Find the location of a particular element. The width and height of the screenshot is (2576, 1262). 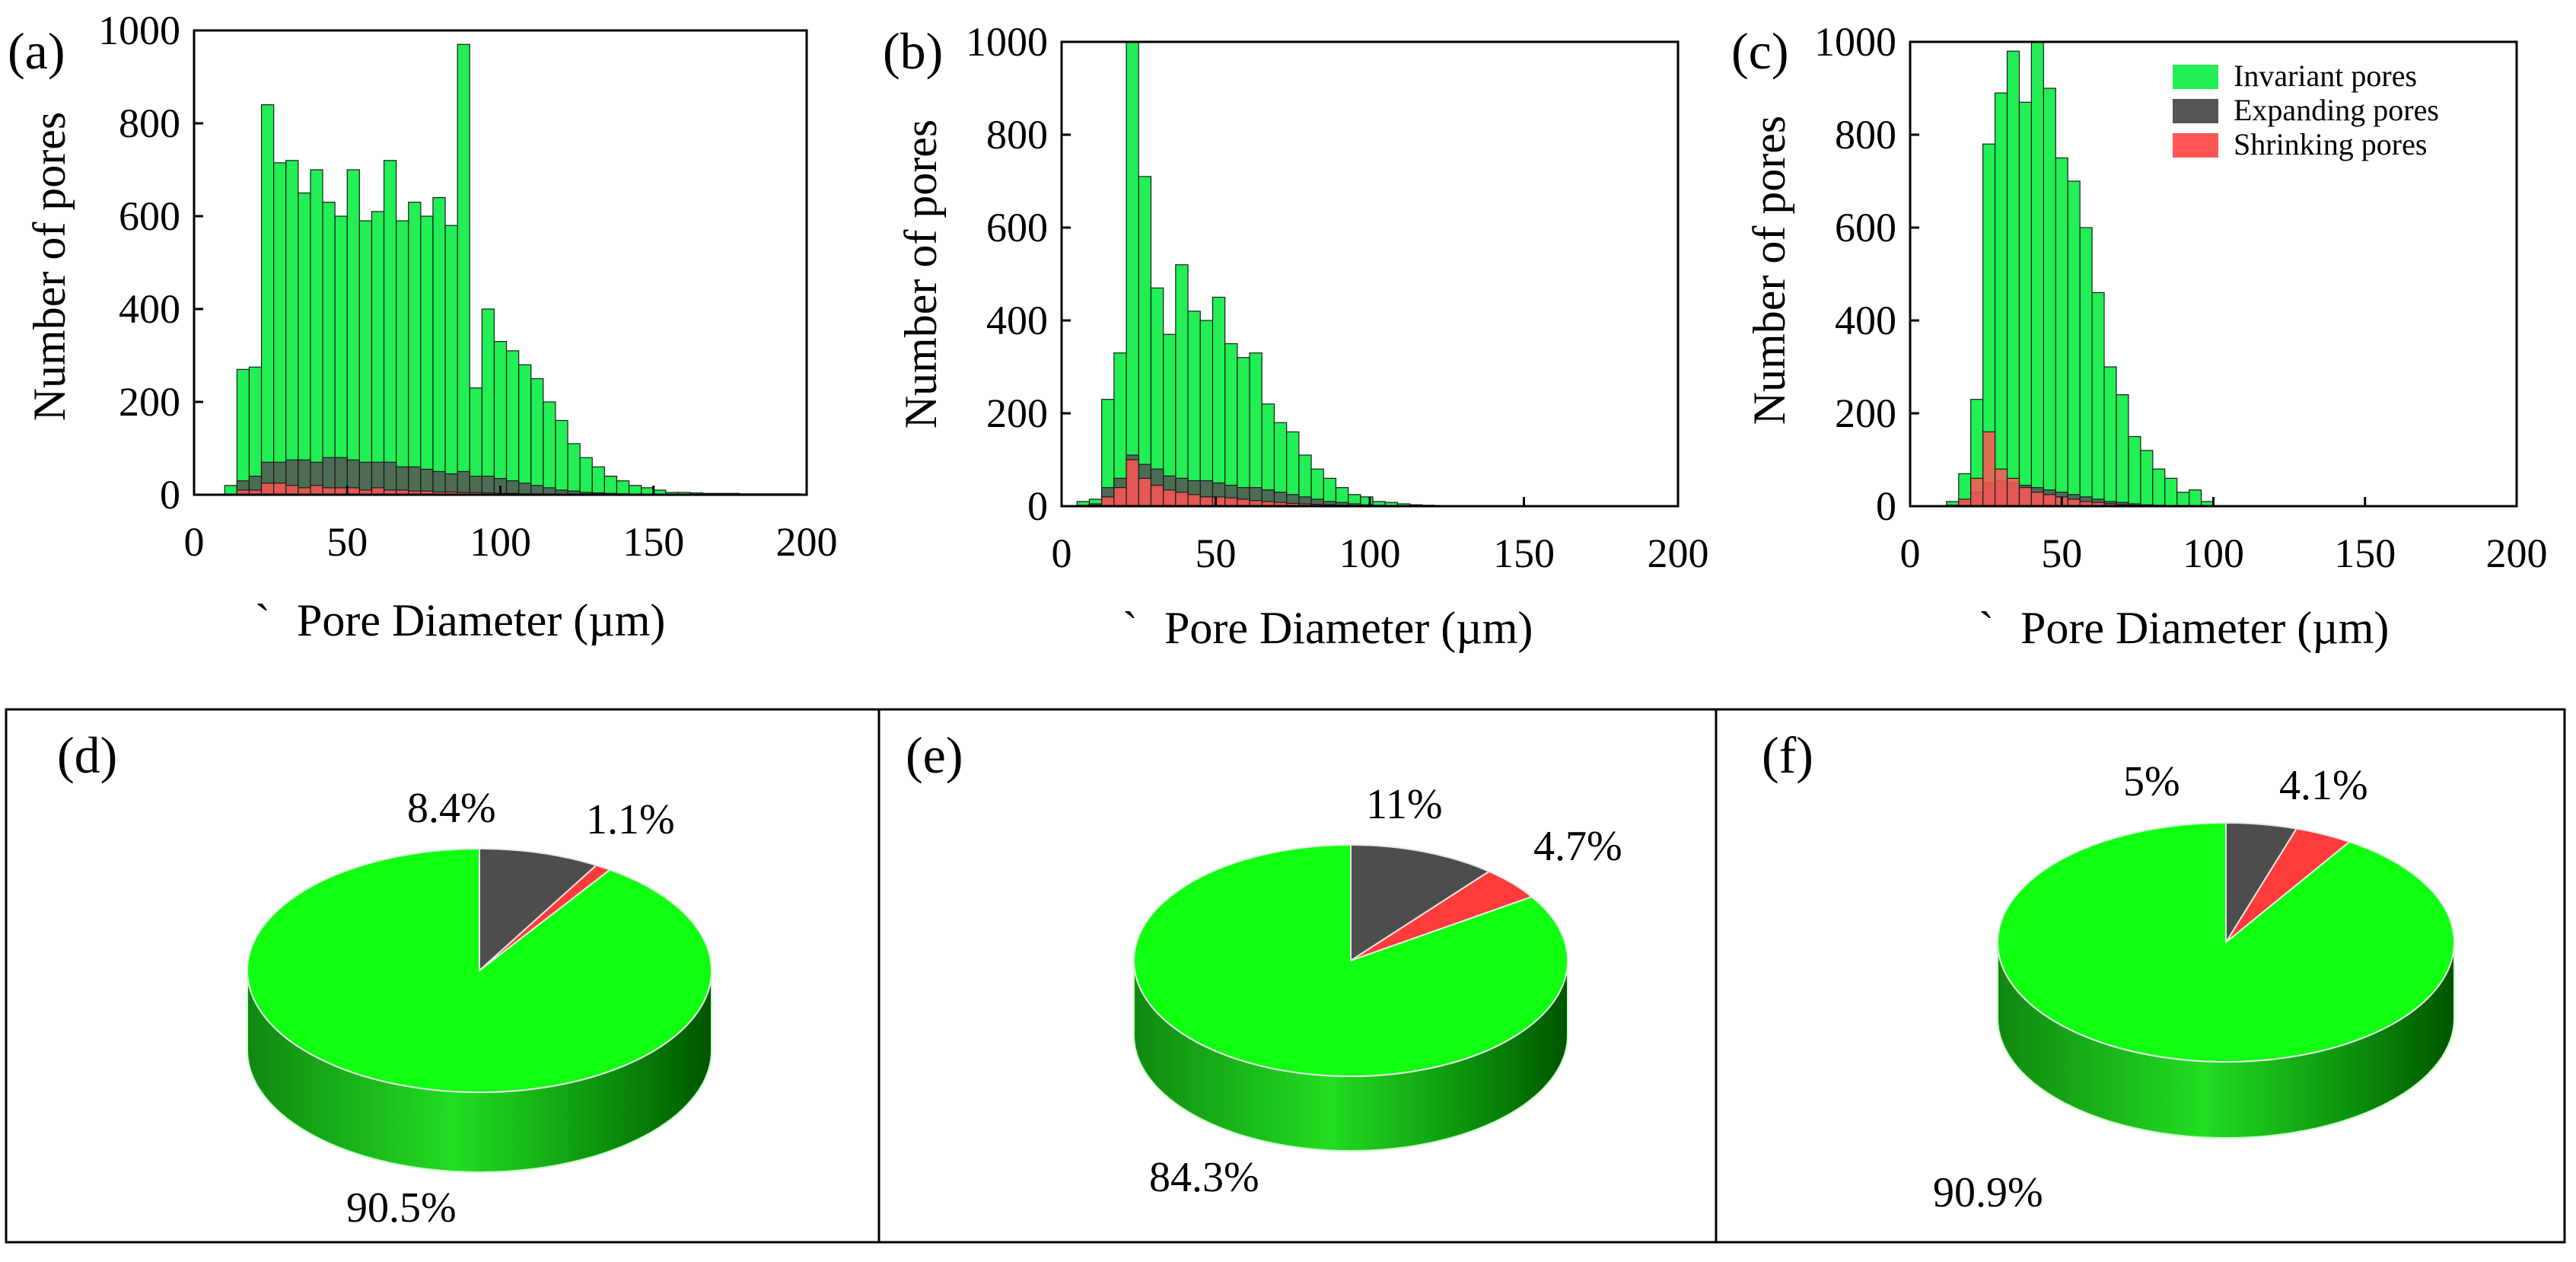

xtick-label-b-3: 150 is located at coordinates (1524, 553).